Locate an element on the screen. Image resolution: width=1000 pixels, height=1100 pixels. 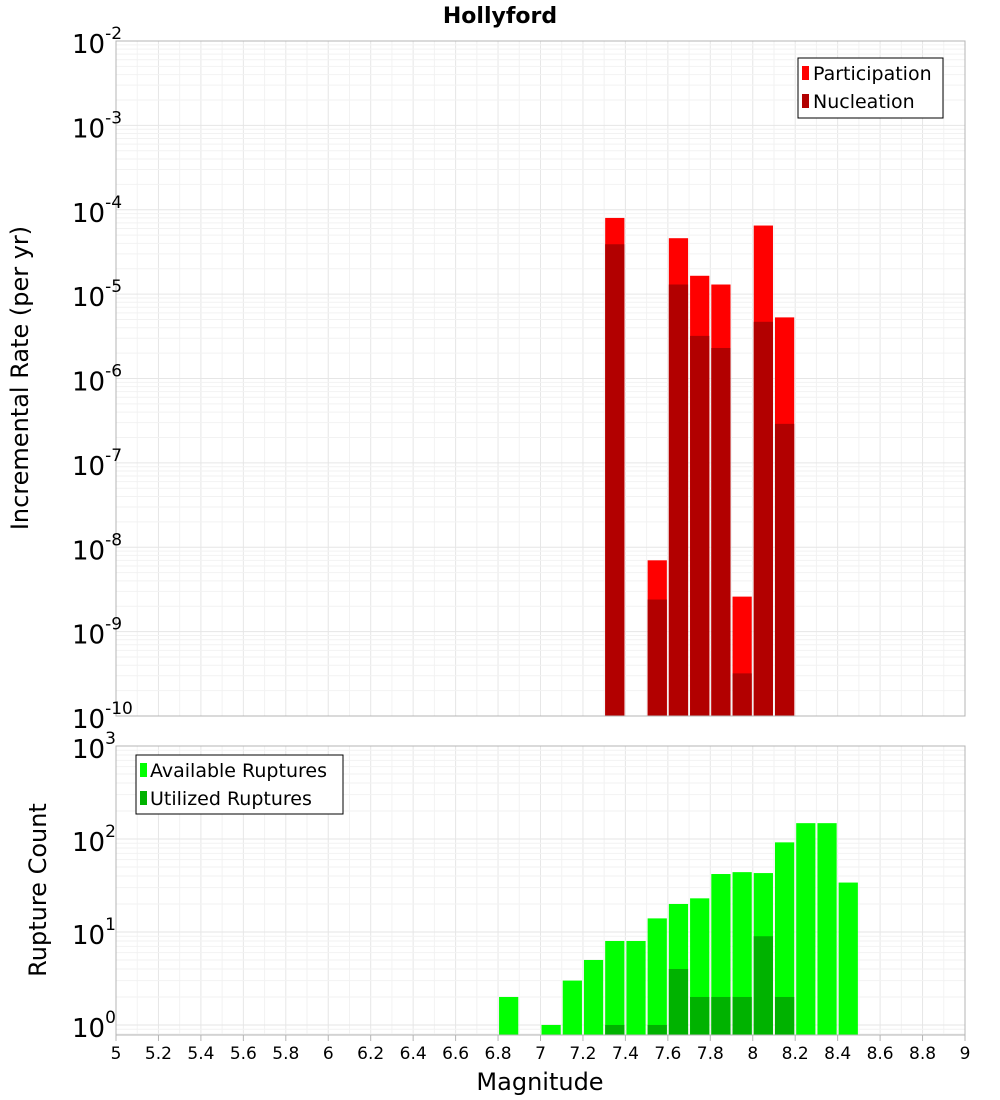
rate-y-axis-label: Incremental Rate (per yr) is located at coordinates (20, 378).